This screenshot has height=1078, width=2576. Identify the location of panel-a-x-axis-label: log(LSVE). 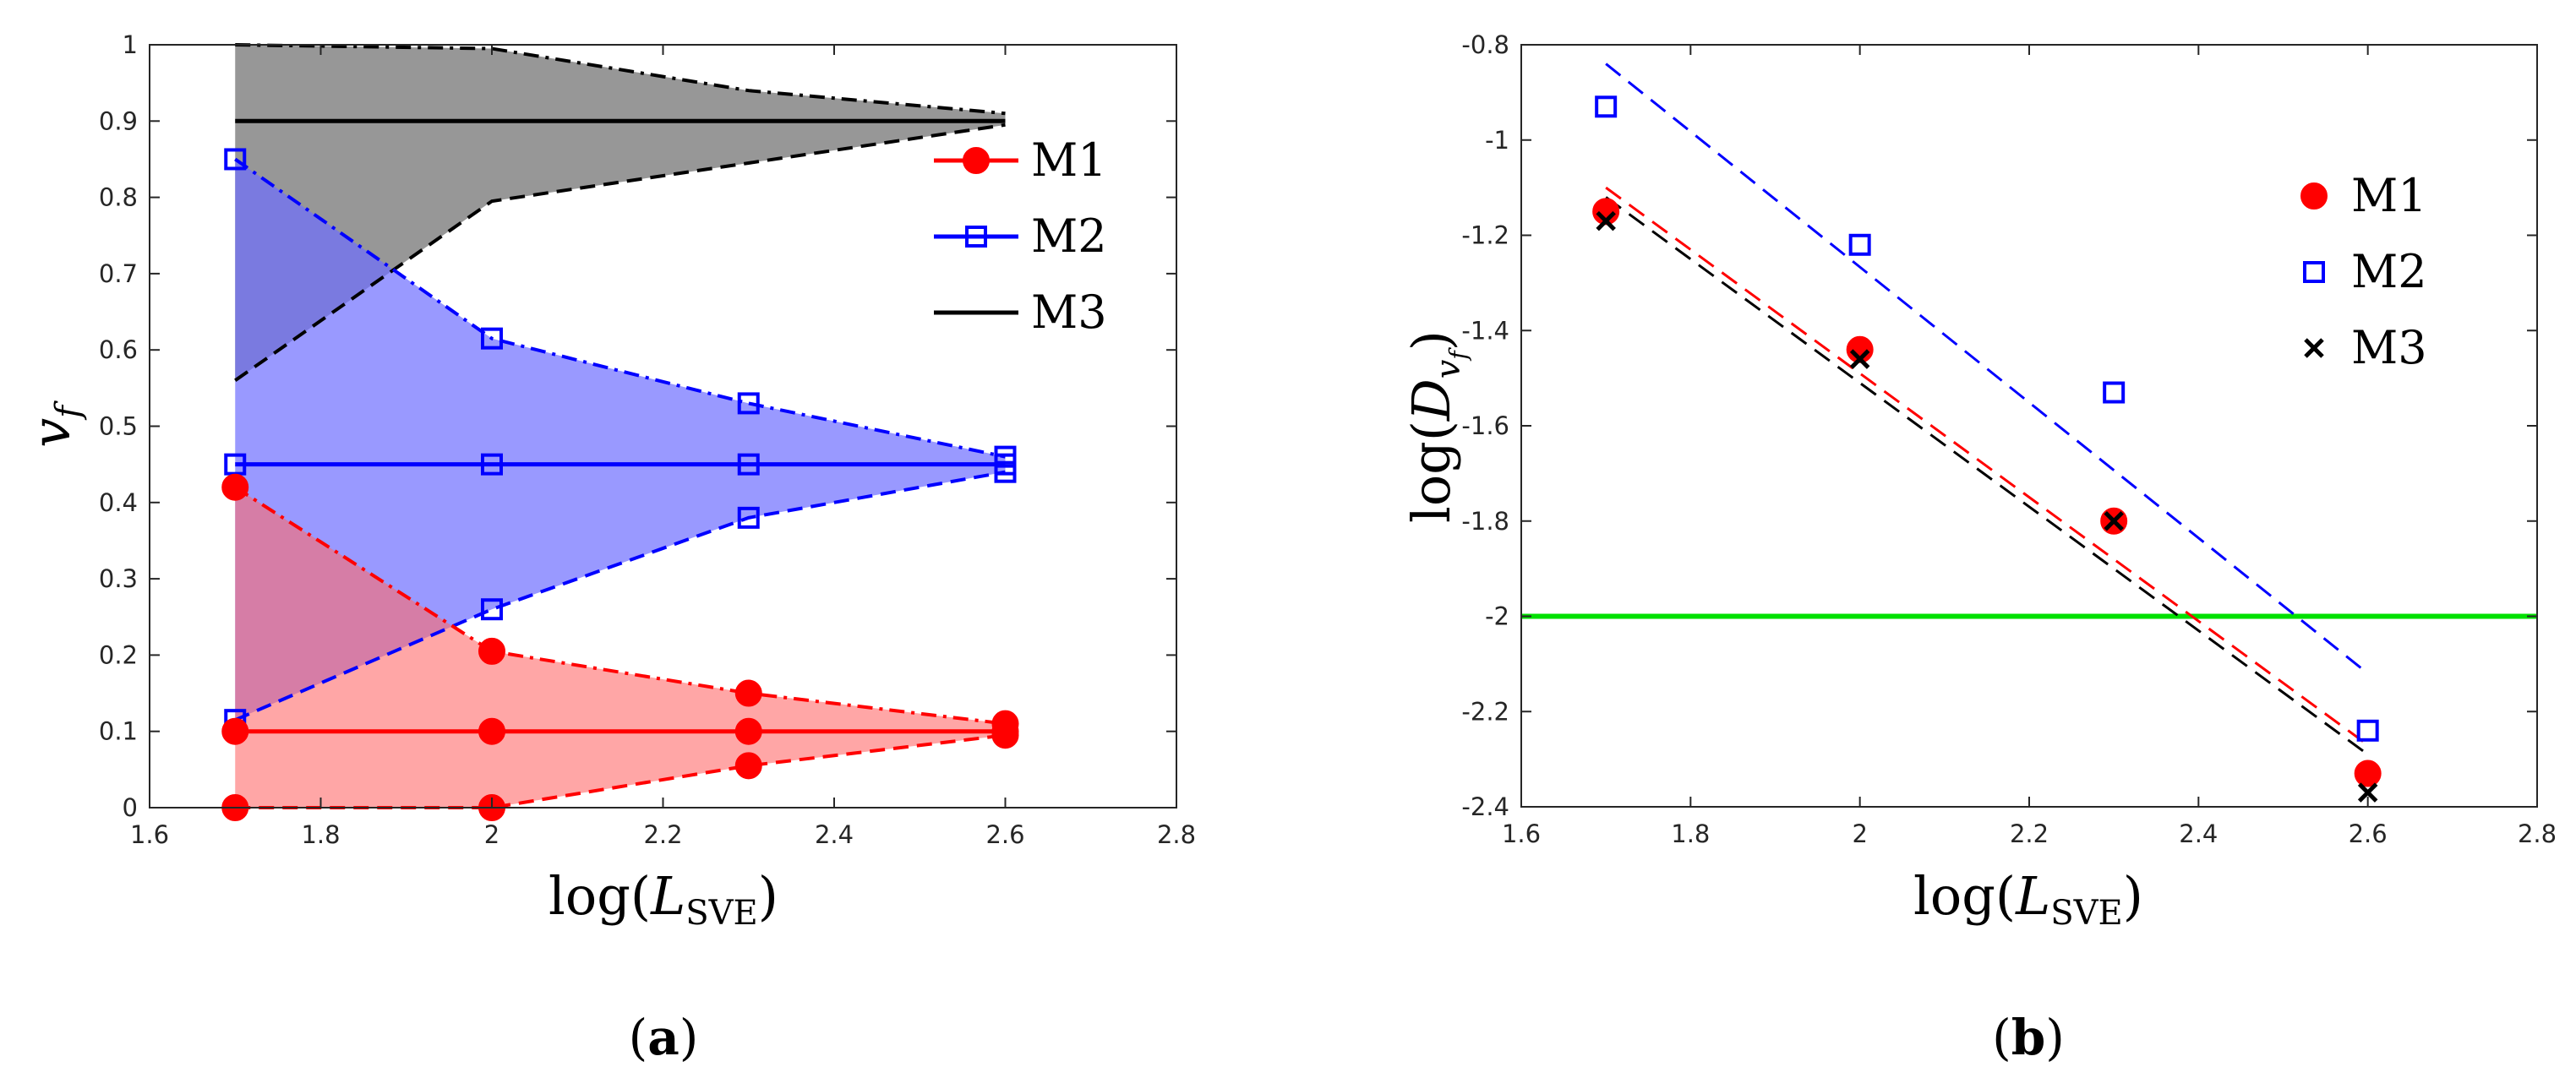
(663, 899).